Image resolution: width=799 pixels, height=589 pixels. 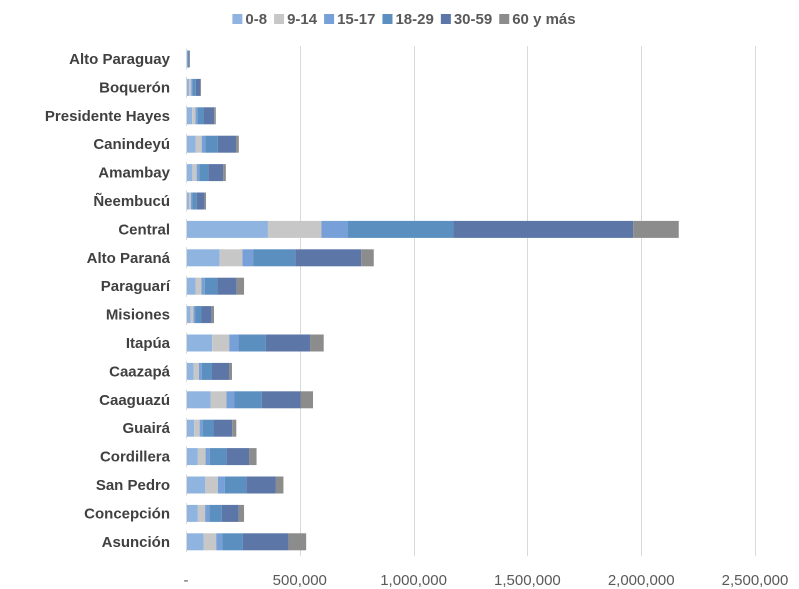 I want to click on category-label: Caazapá, so click(x=140, y=371).